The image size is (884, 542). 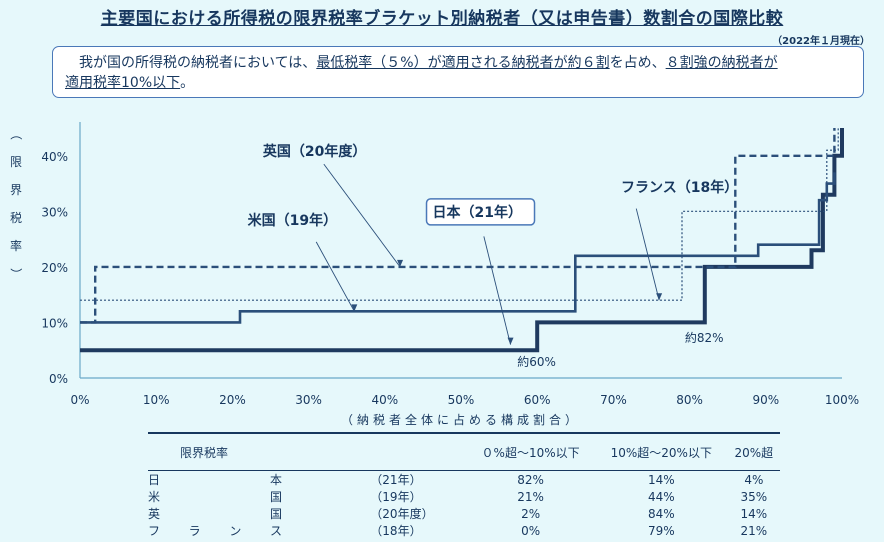 I want to click on country-name-char: 英, so click(x=154, y=514).